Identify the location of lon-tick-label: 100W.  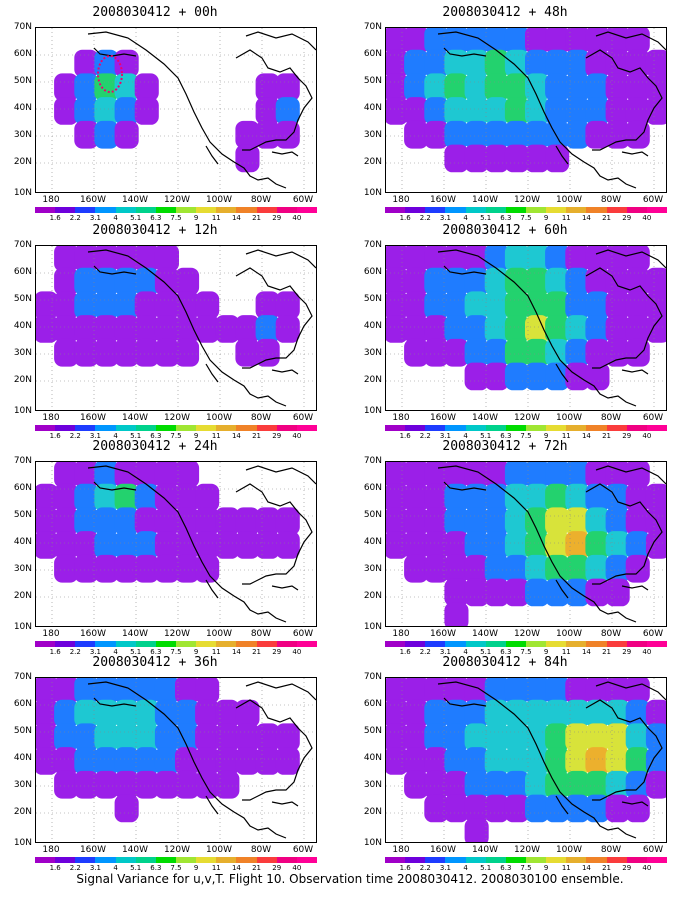
(569, 418).